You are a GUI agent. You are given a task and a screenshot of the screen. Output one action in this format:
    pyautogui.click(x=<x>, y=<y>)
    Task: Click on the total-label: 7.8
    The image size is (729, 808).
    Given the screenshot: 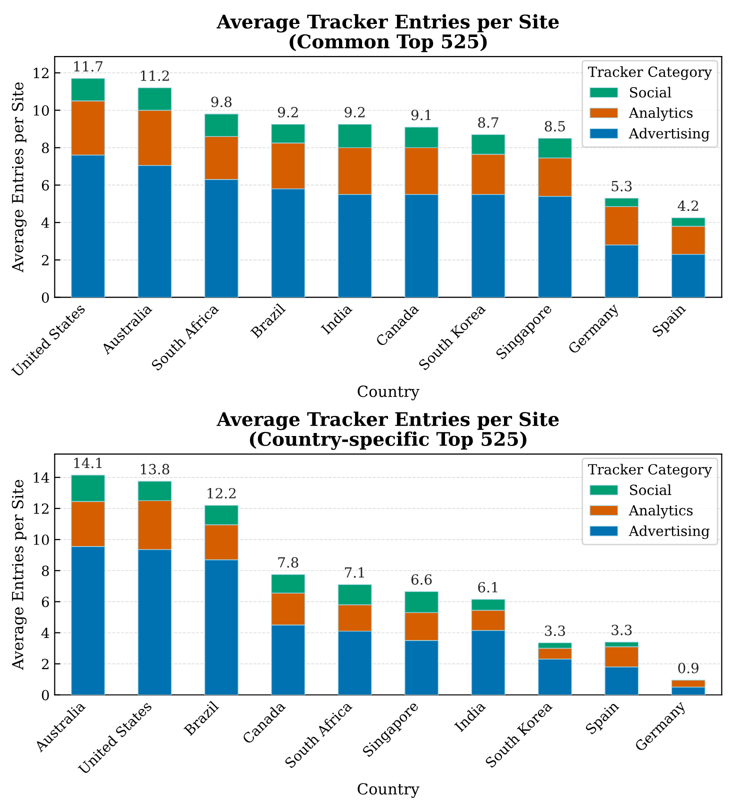 What is the action you would take?
    pyautogui.click(x=288, y=562)
    